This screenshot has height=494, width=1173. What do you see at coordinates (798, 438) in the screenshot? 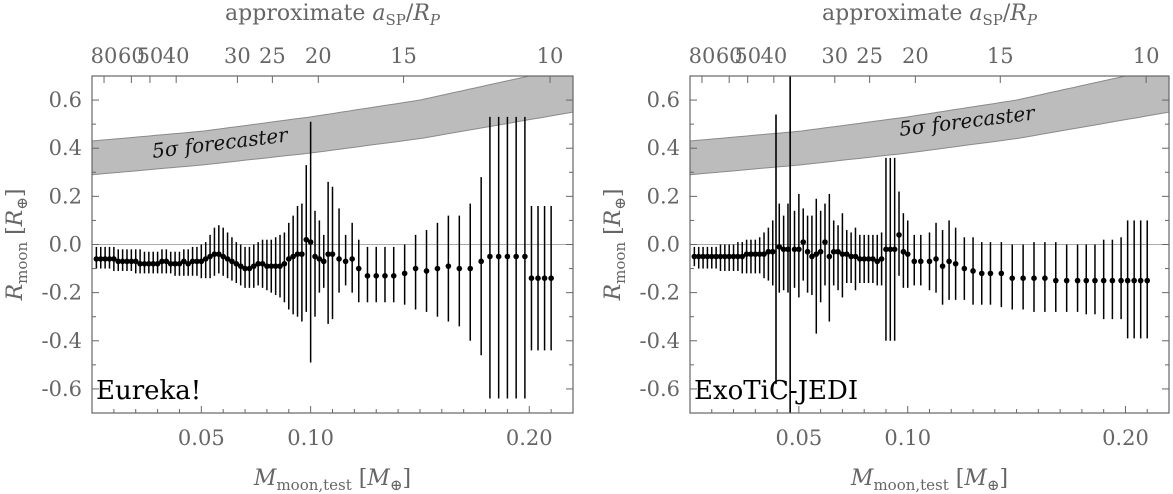
I see `x-tick-label: 0.05` at bounding box center [798, 438].